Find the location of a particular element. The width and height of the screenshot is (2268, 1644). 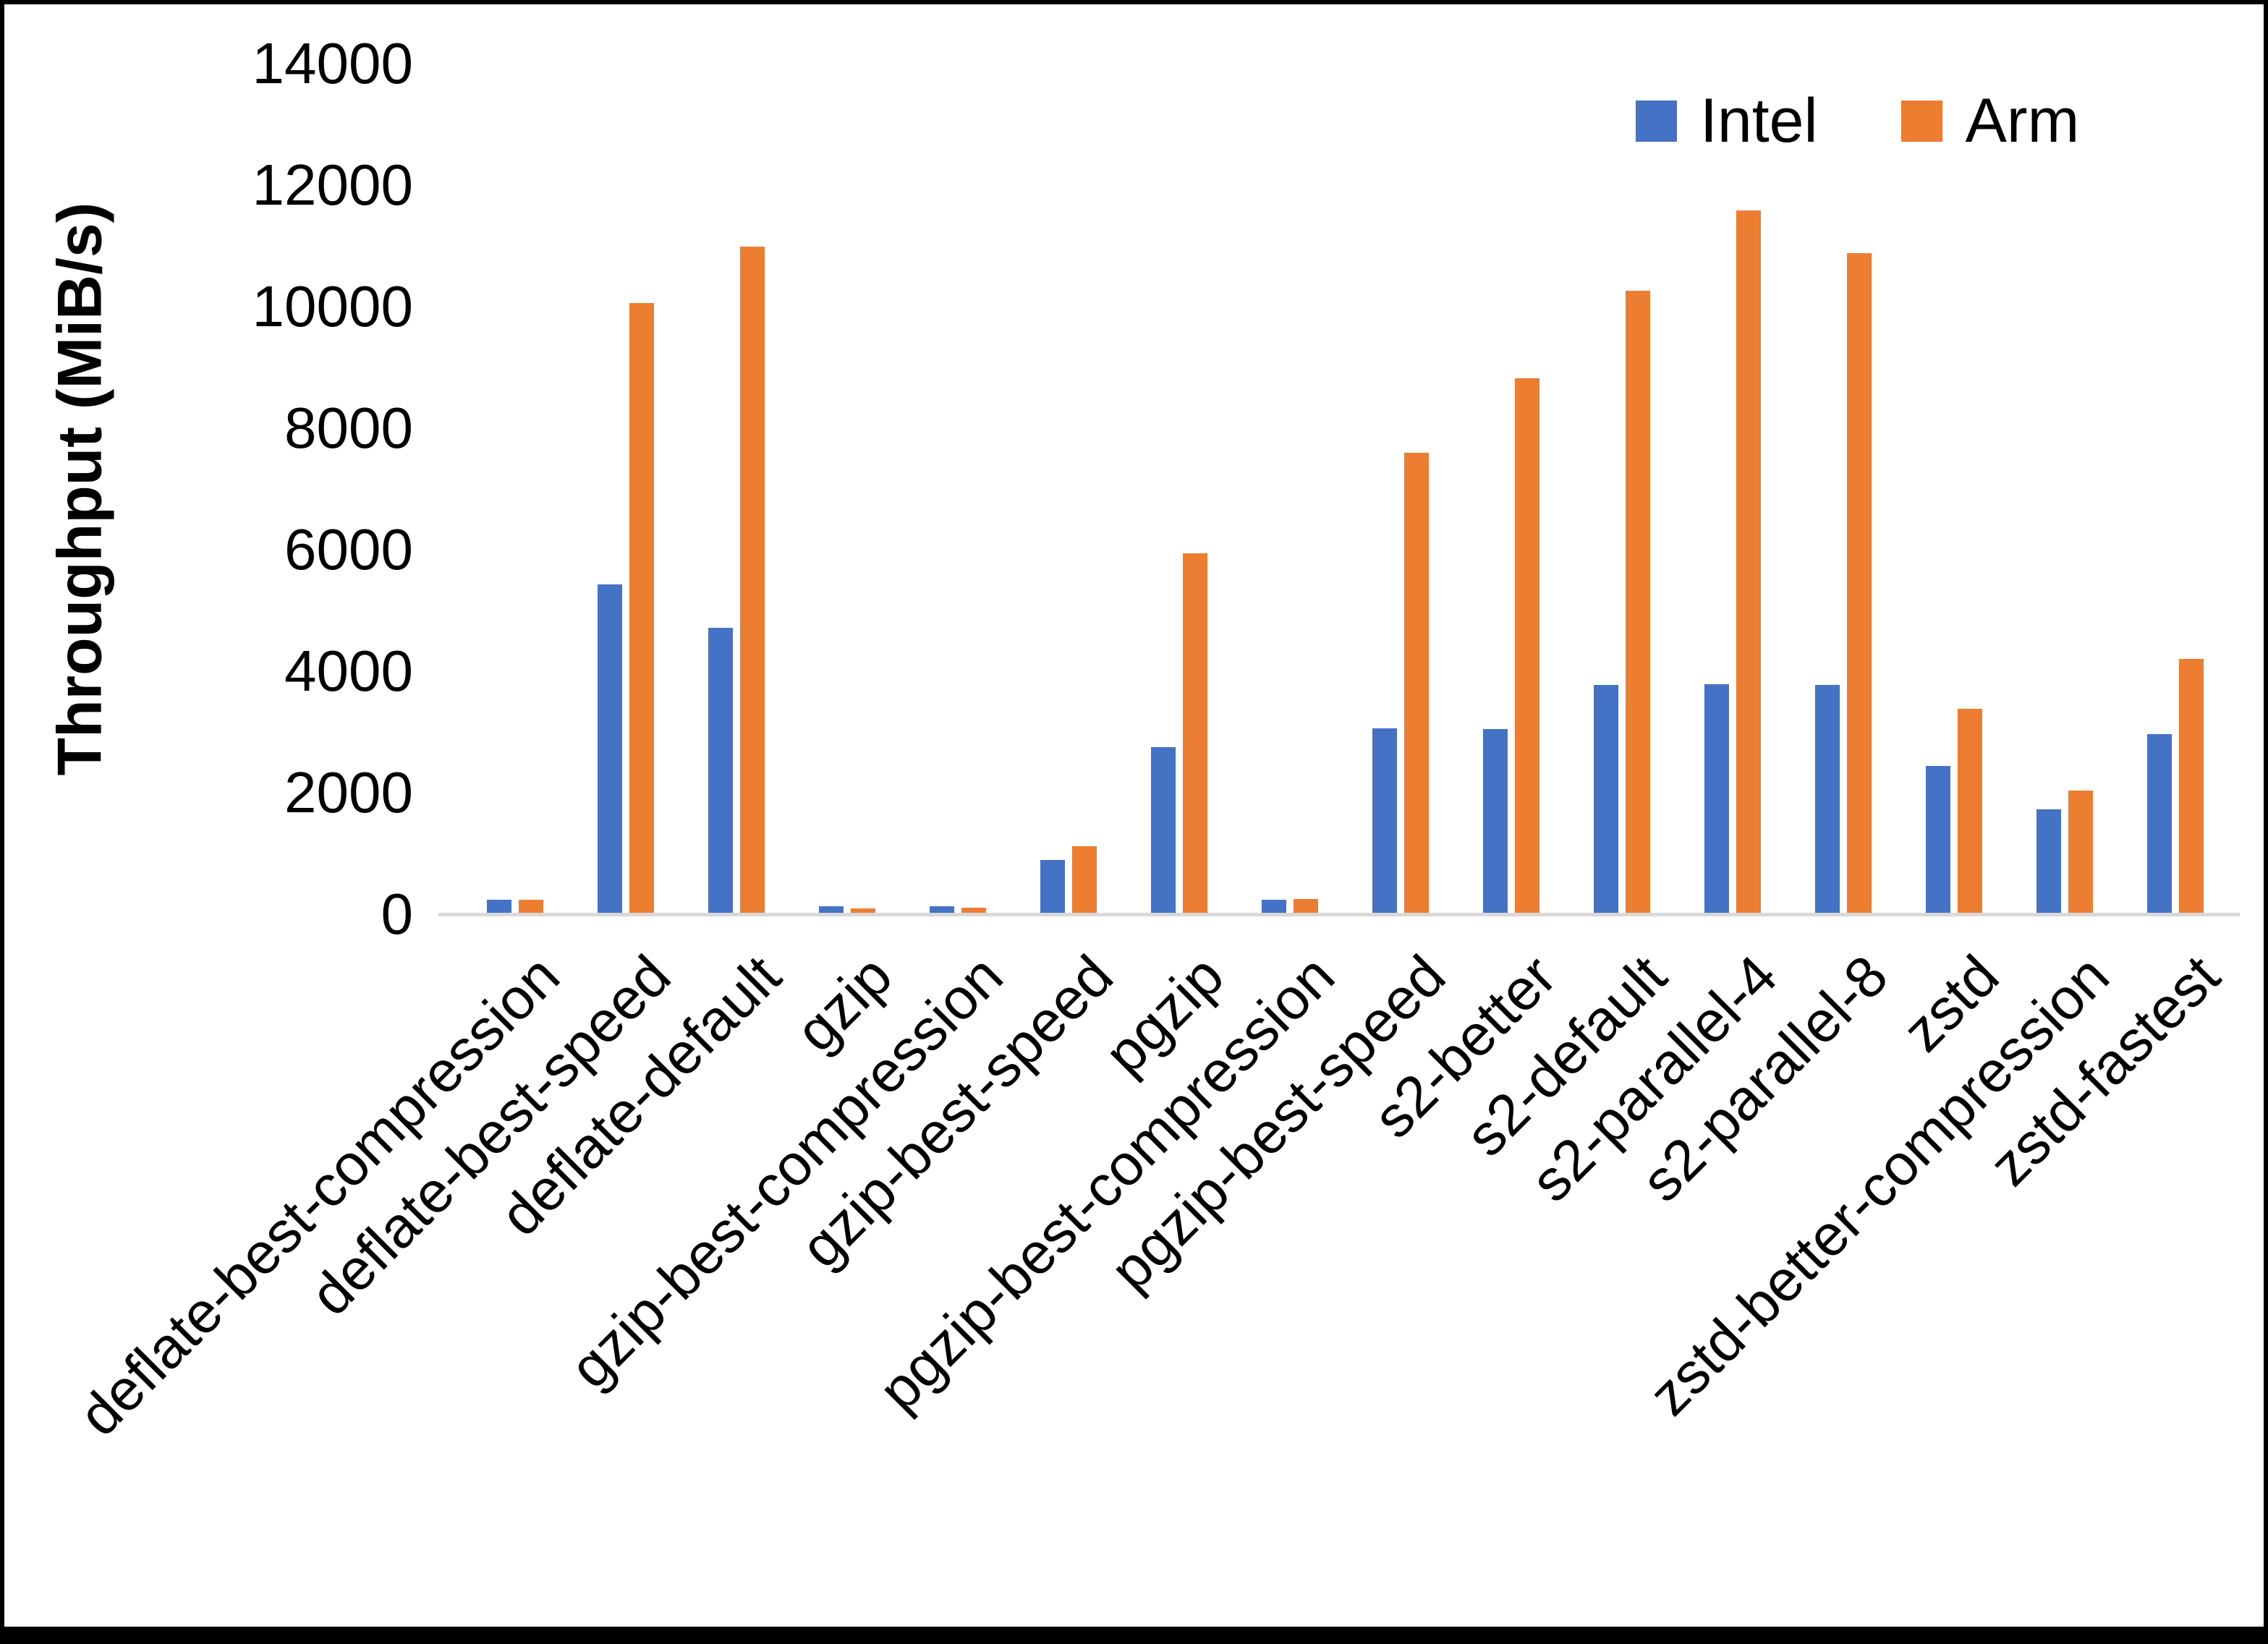

bar-arm-pgzip is located at coordinates (1194, 733).